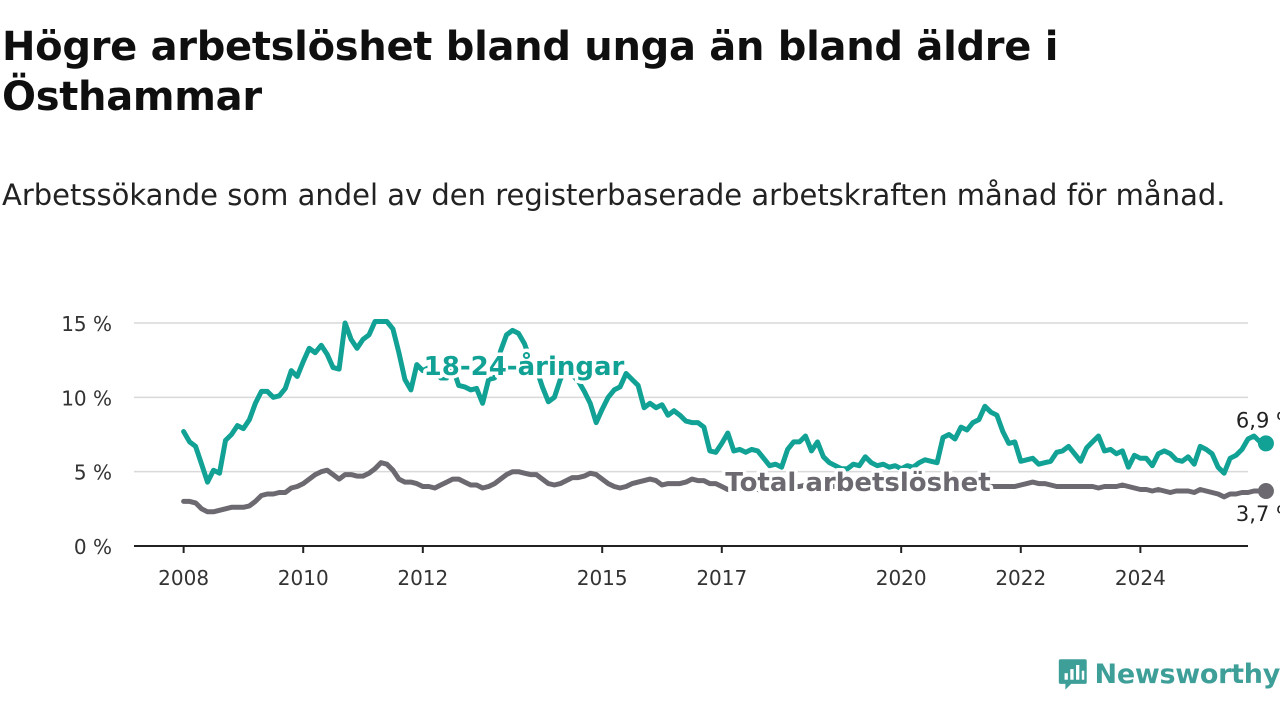  What do you see at coordinates (721, 578) in the screenshot?
I see `x-tick-label: 2017` at bounding box center [721, 578].